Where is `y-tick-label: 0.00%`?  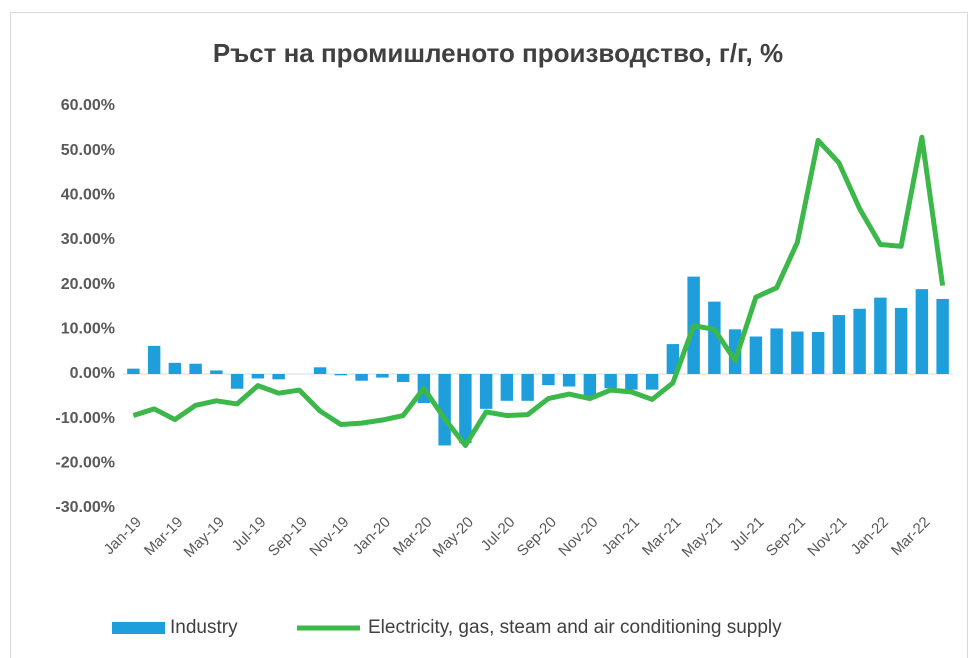
y-tick-label: 0.00% is located at coordinates (92, 373).